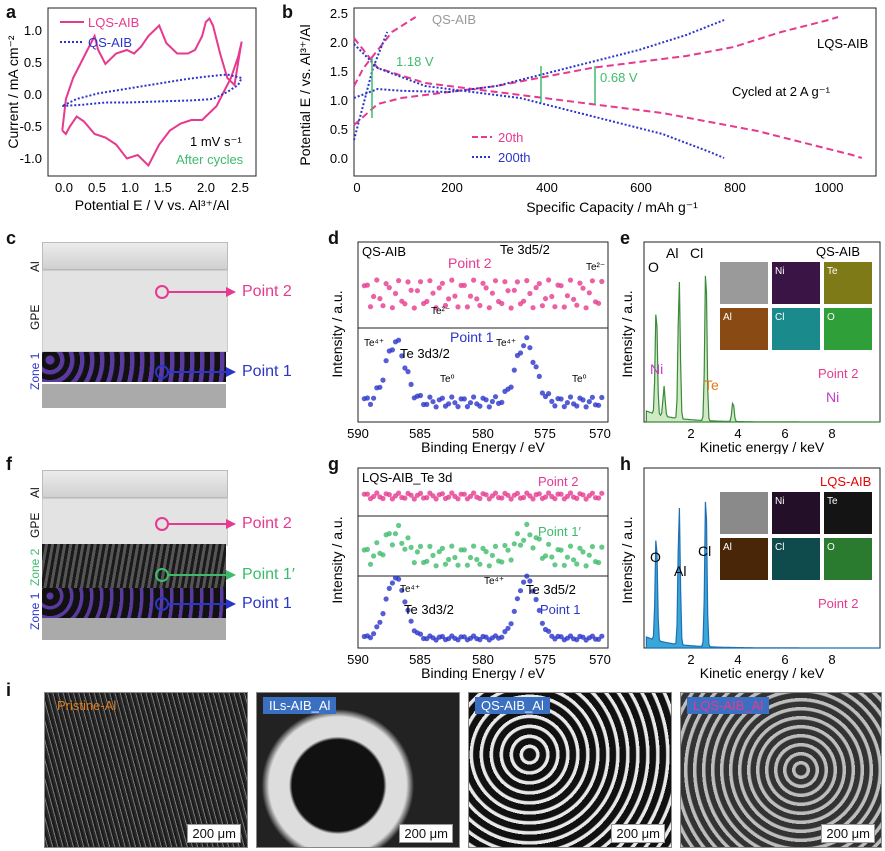 The width and height of the screenshot is (885, 851). Describe the element at coordinates (267, 523) in the screenshot. I see `point2-label: Point 2` at that location.